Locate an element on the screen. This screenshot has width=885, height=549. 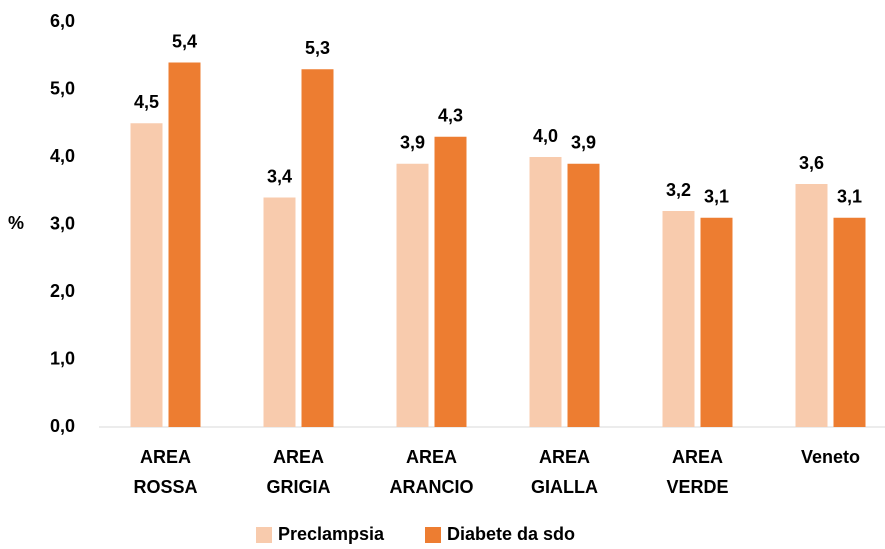
value-label: 5,4 is located at coordinates (184, 41).